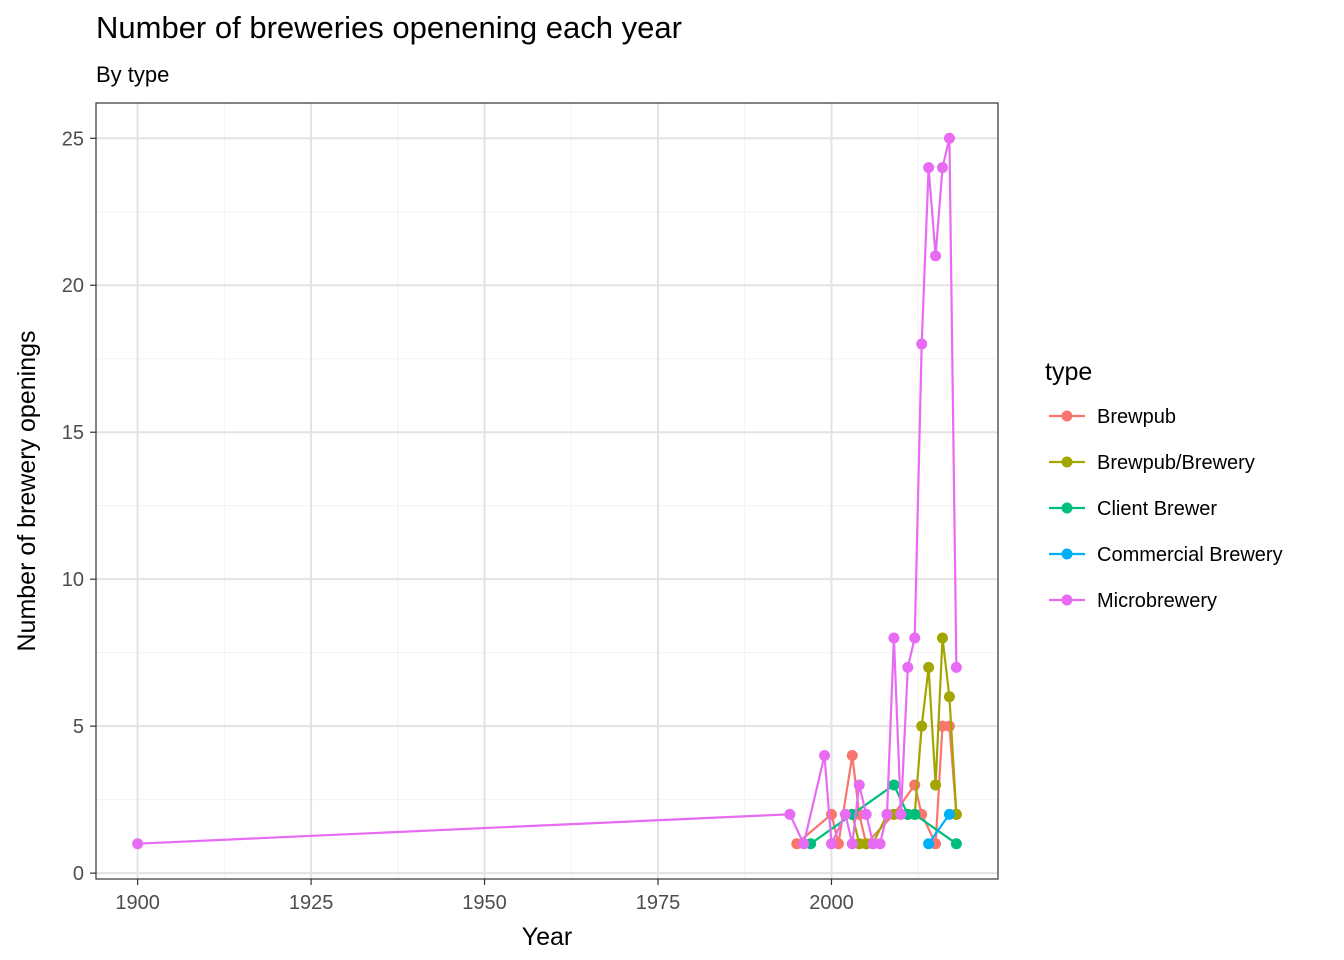  What do you see at coordinates (73, 286) in the screenshot?
I see `y-tick-label: 20` at bounding box center [73, 286].